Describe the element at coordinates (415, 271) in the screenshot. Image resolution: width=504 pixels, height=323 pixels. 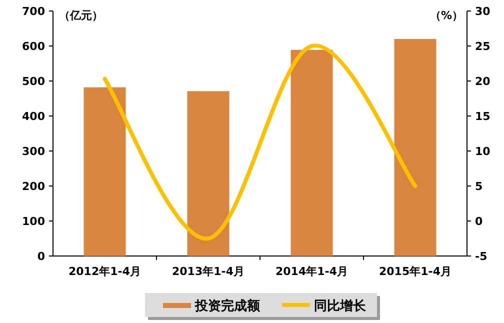
I see `x-tick-label: 2015年1-4月` at that location.